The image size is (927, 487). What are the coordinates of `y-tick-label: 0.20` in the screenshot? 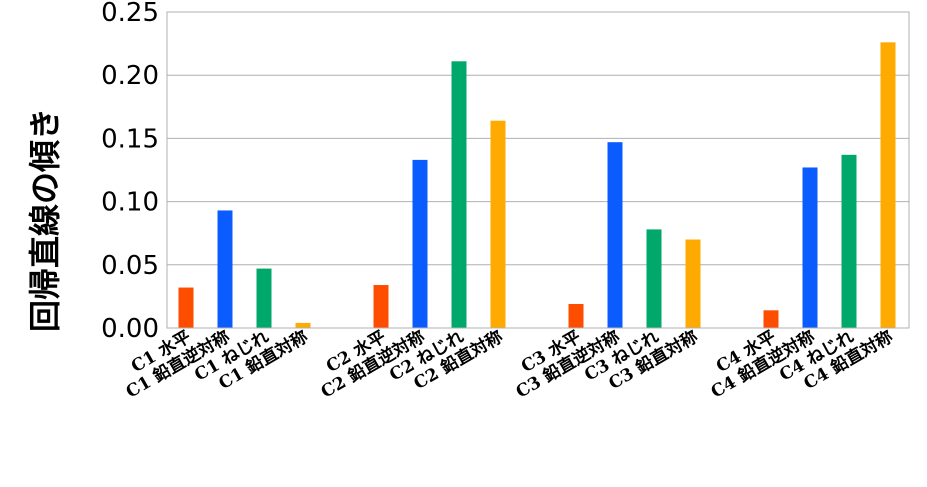 It's located at (130, 76).